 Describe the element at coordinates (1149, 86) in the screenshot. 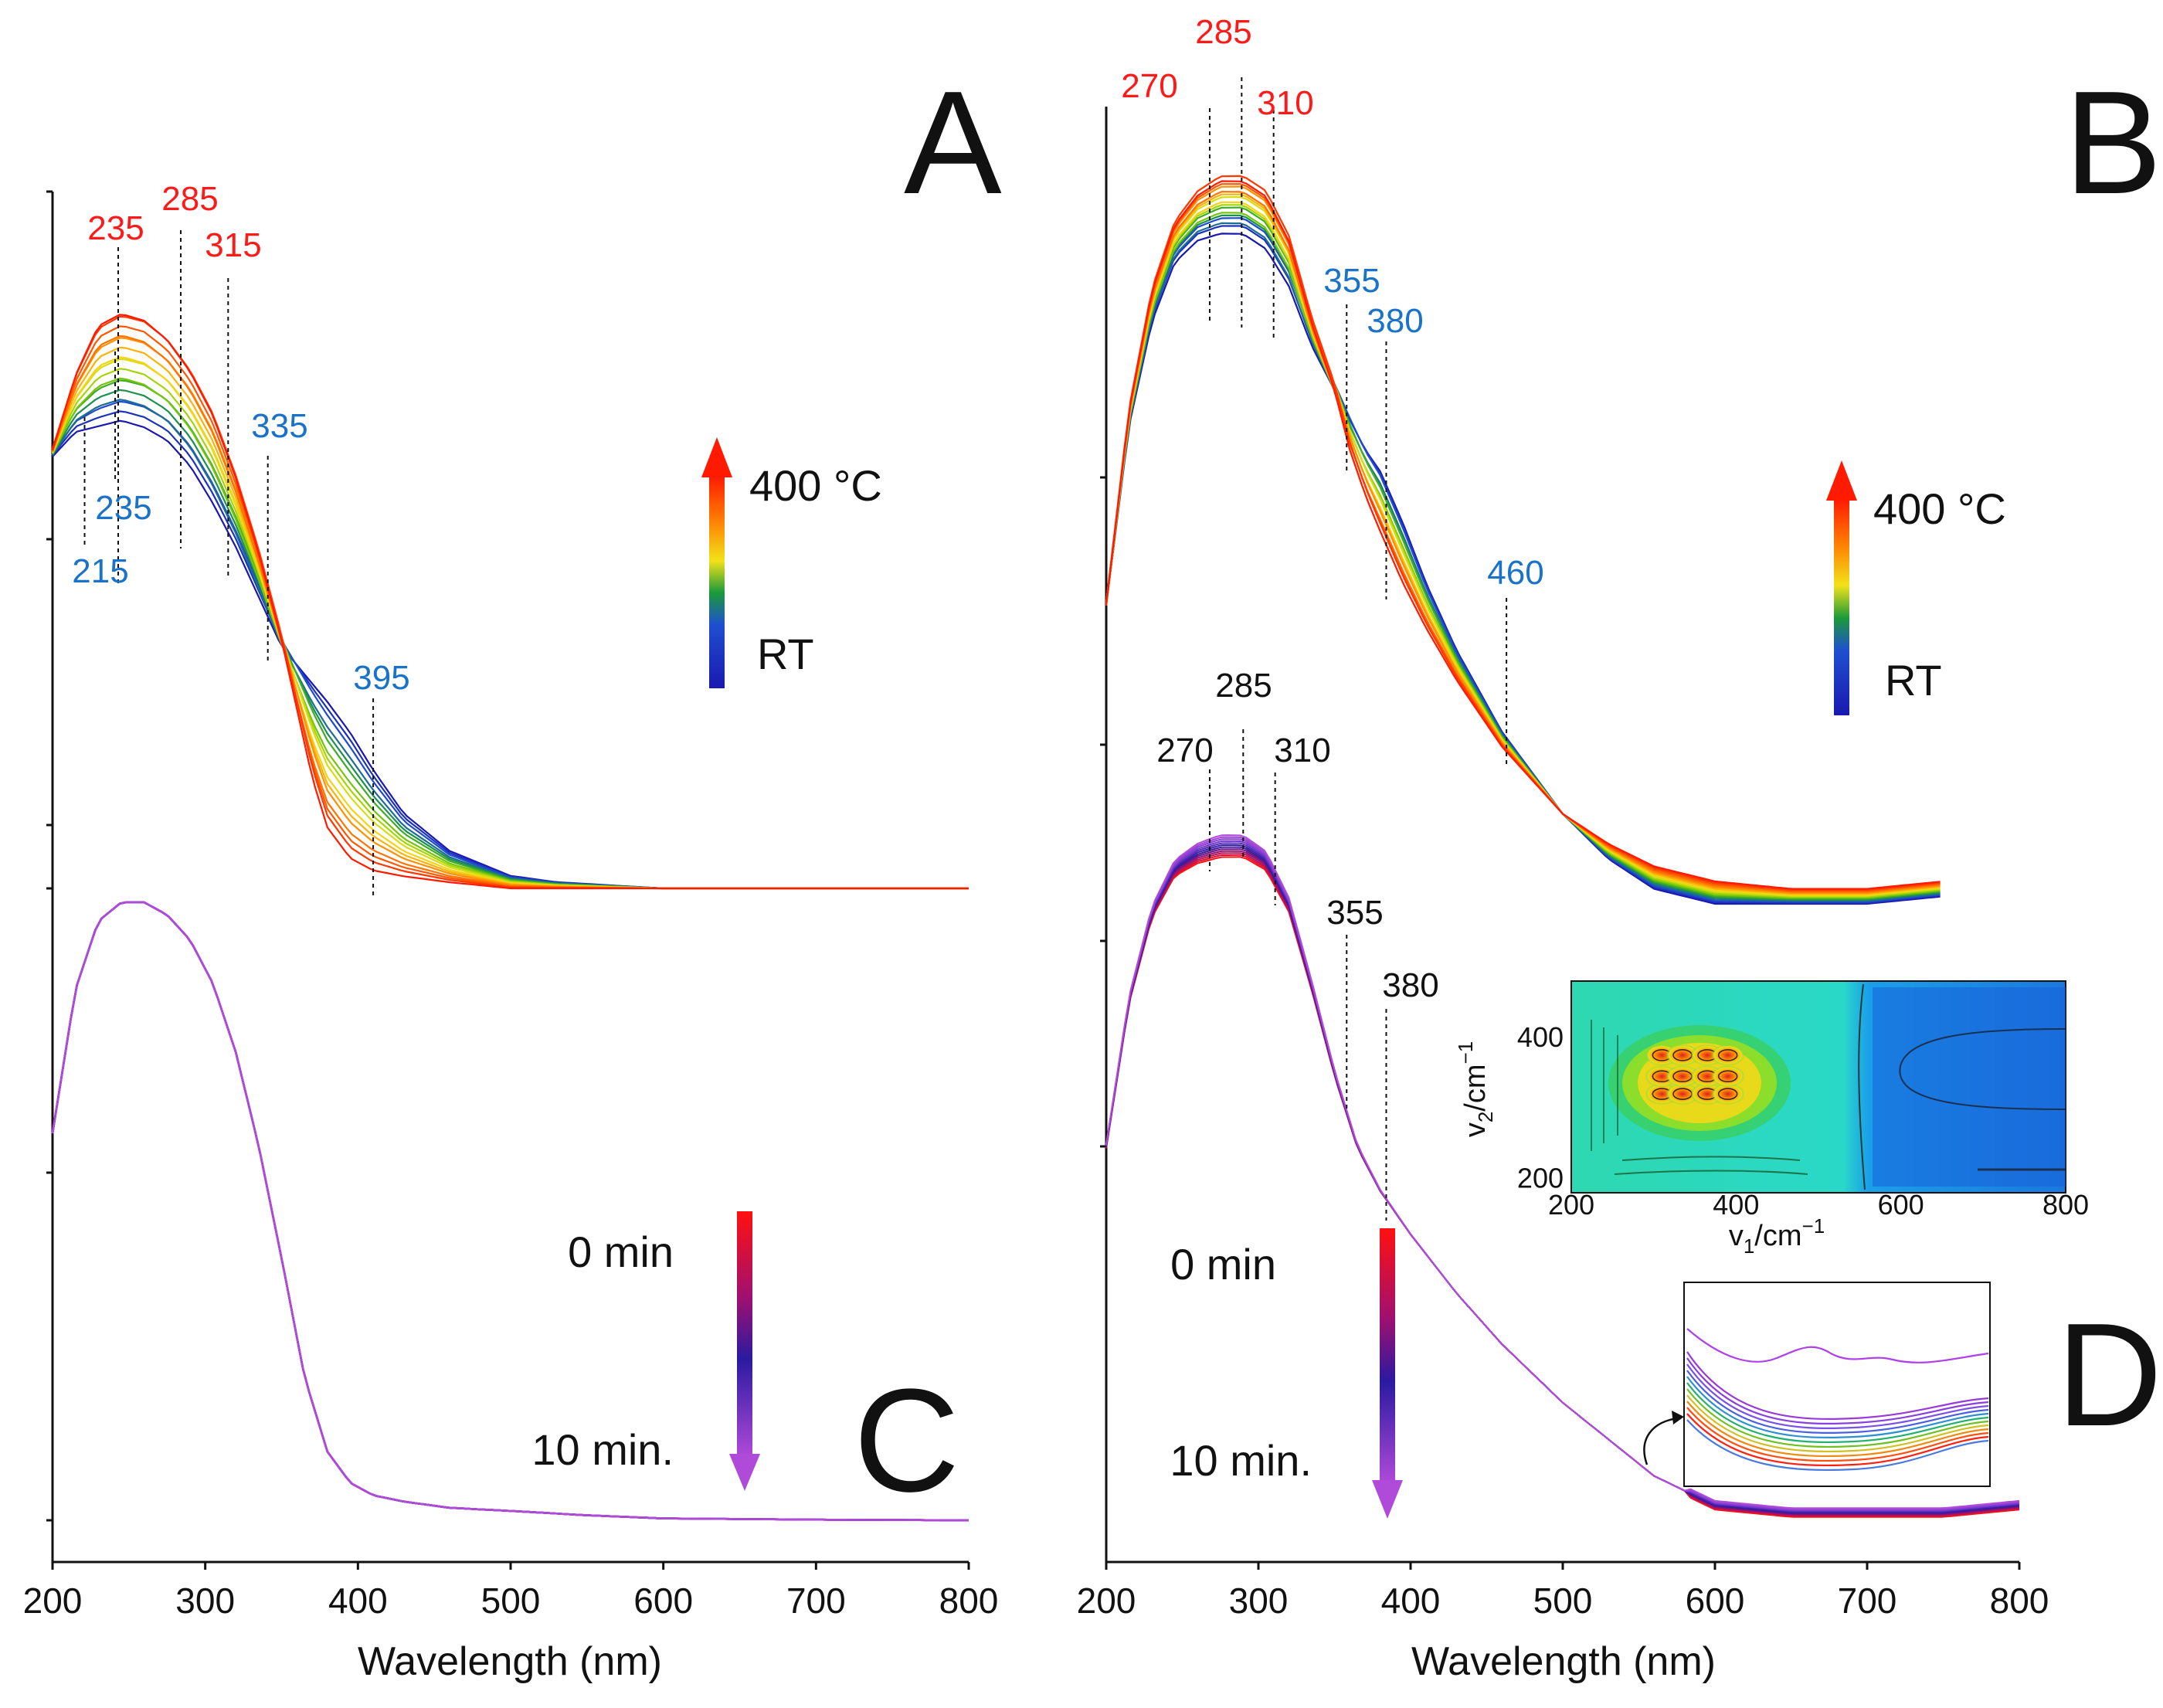

I see `peak-label: 270` at that location.